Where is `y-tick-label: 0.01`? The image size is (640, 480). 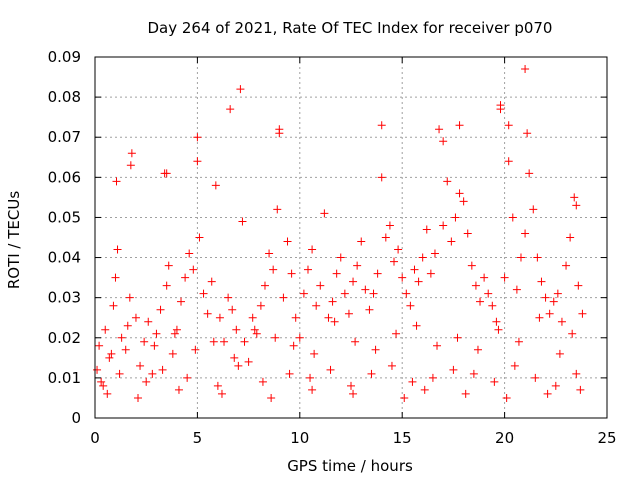
y-tick-label: 0.01 is located at coordinates (64, 378).